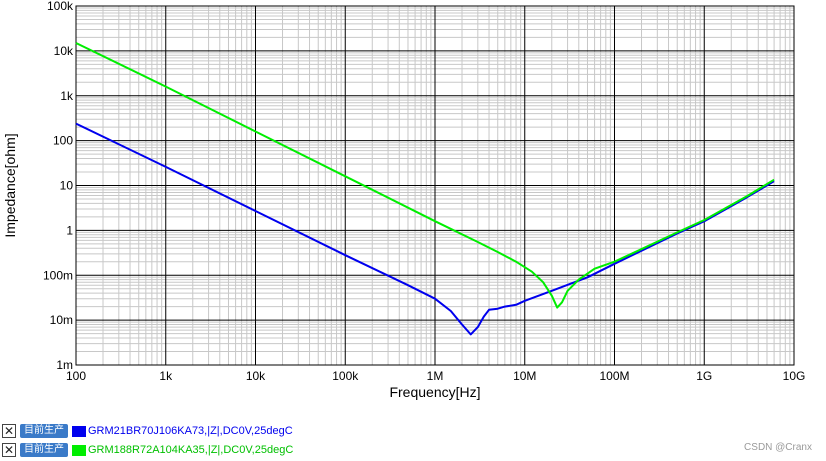  I want to click on y-tick-label: 1k, so click(67, 96).